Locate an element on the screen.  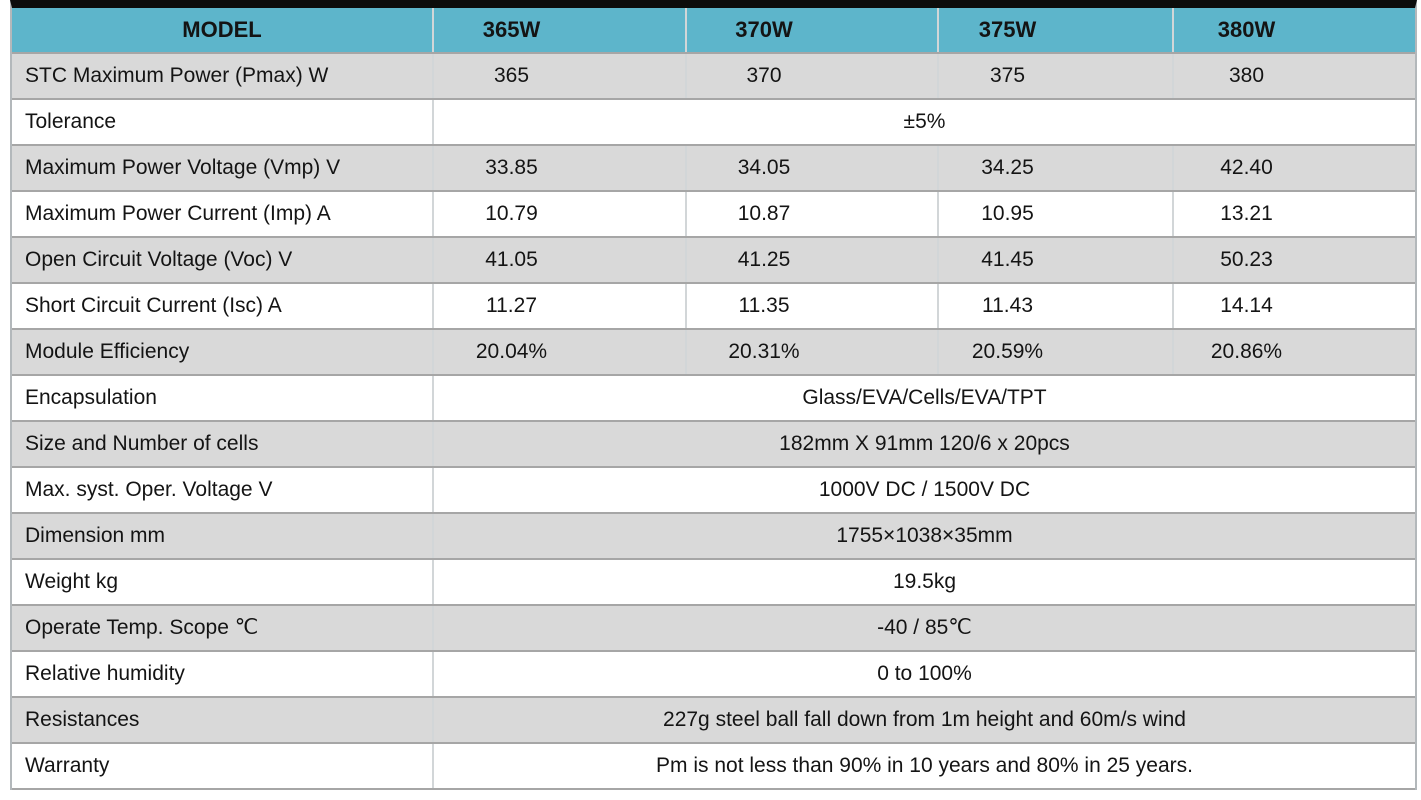
value-cell: 20.86% is located at coordinates (1293, 352).